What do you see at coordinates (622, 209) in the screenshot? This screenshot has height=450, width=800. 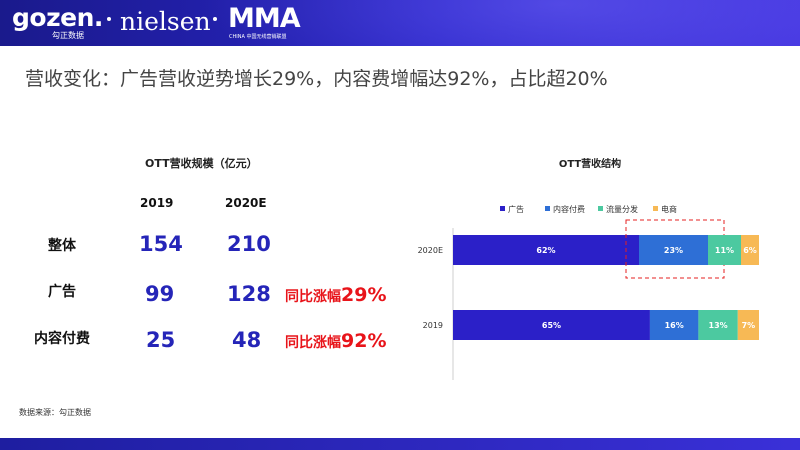 I see `legend-label-2: 流量分发` at bounding box center [622, 209].